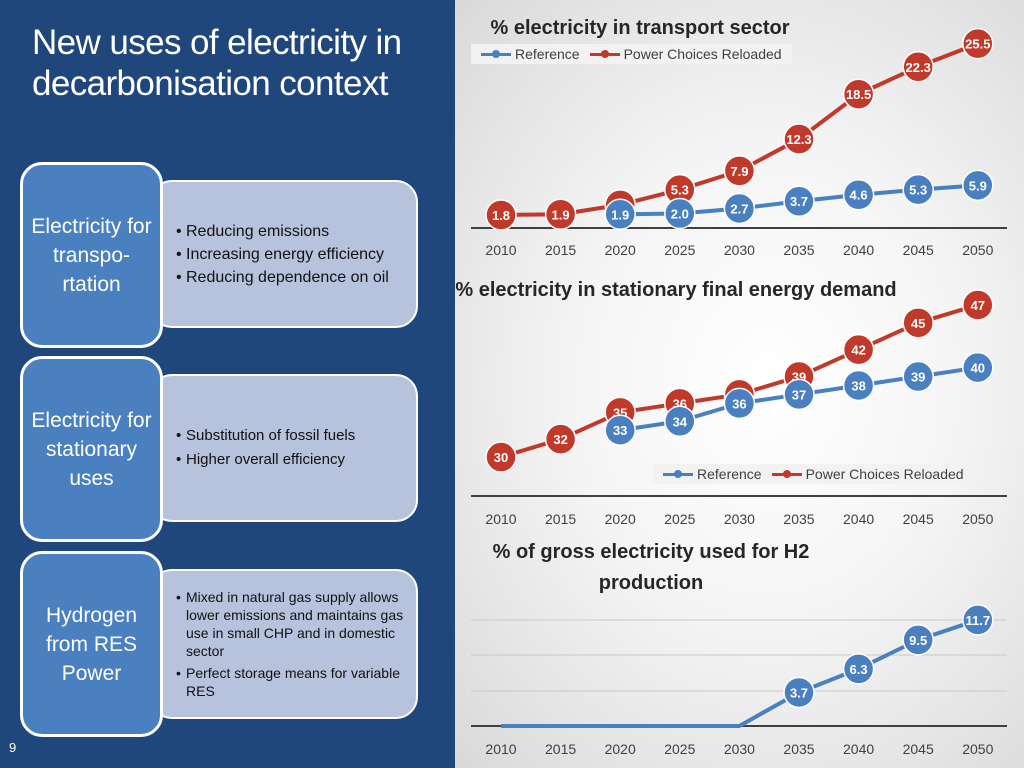 The height and width of the screenshot is (768, 1024). Describe the element at coordinates (91, 644) in the screenshot. I see `hydrogen-label: Hydrogen from RES Power` at that location.